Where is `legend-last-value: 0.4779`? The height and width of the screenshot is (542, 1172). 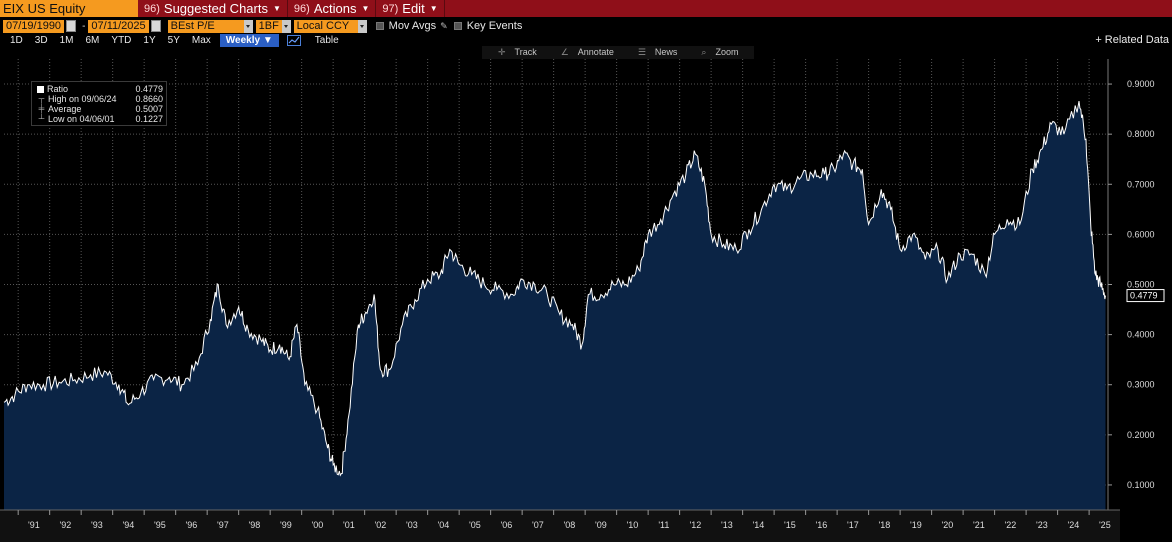 legend-last-value: 0.4779 is located at coordinates (149, 89).